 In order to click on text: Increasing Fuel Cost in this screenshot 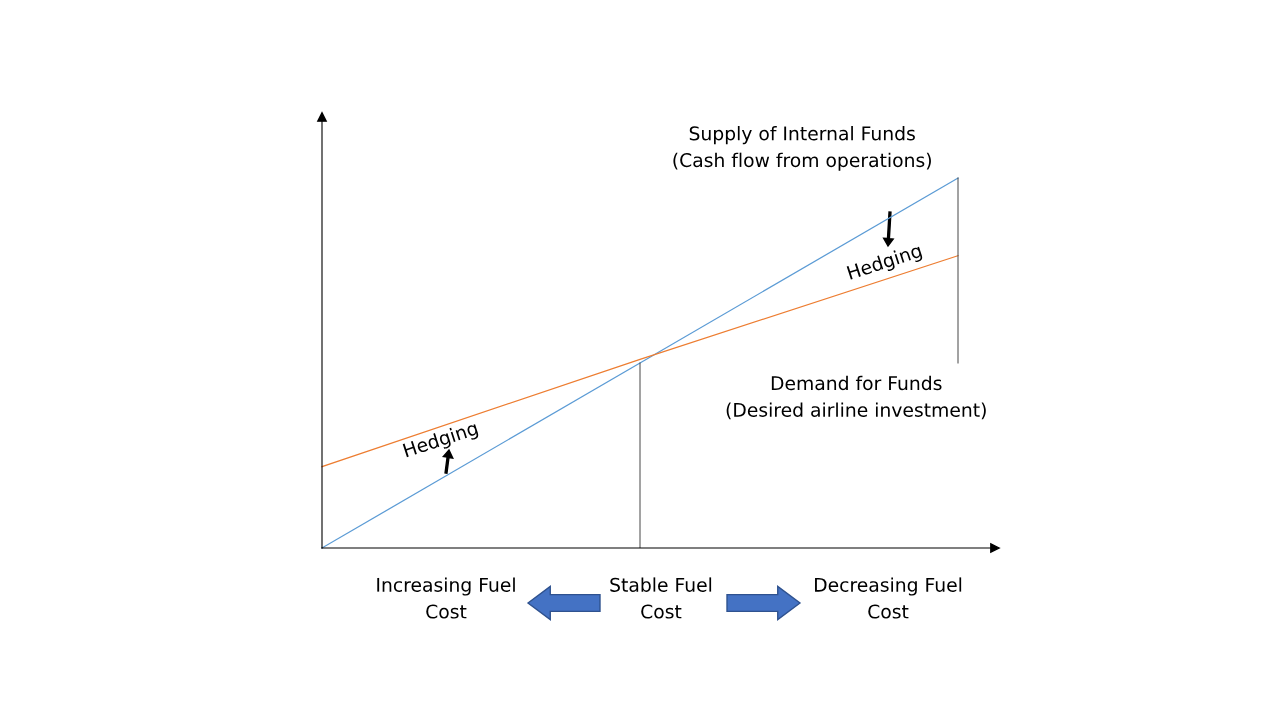, I will do `click(446, 598)`.